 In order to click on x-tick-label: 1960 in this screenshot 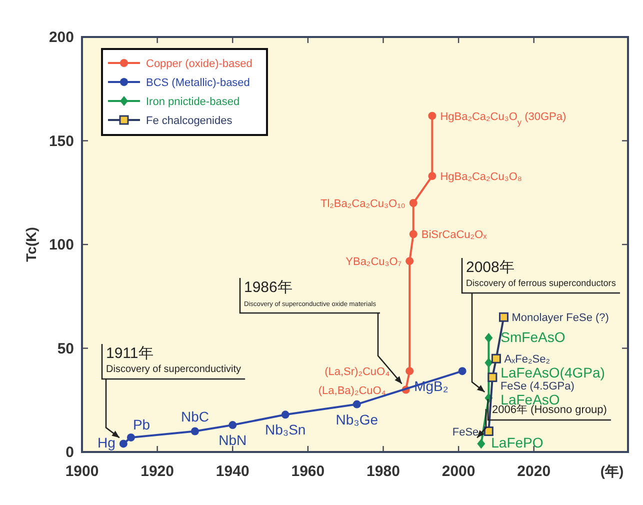, I will do `click(308, 471)`.